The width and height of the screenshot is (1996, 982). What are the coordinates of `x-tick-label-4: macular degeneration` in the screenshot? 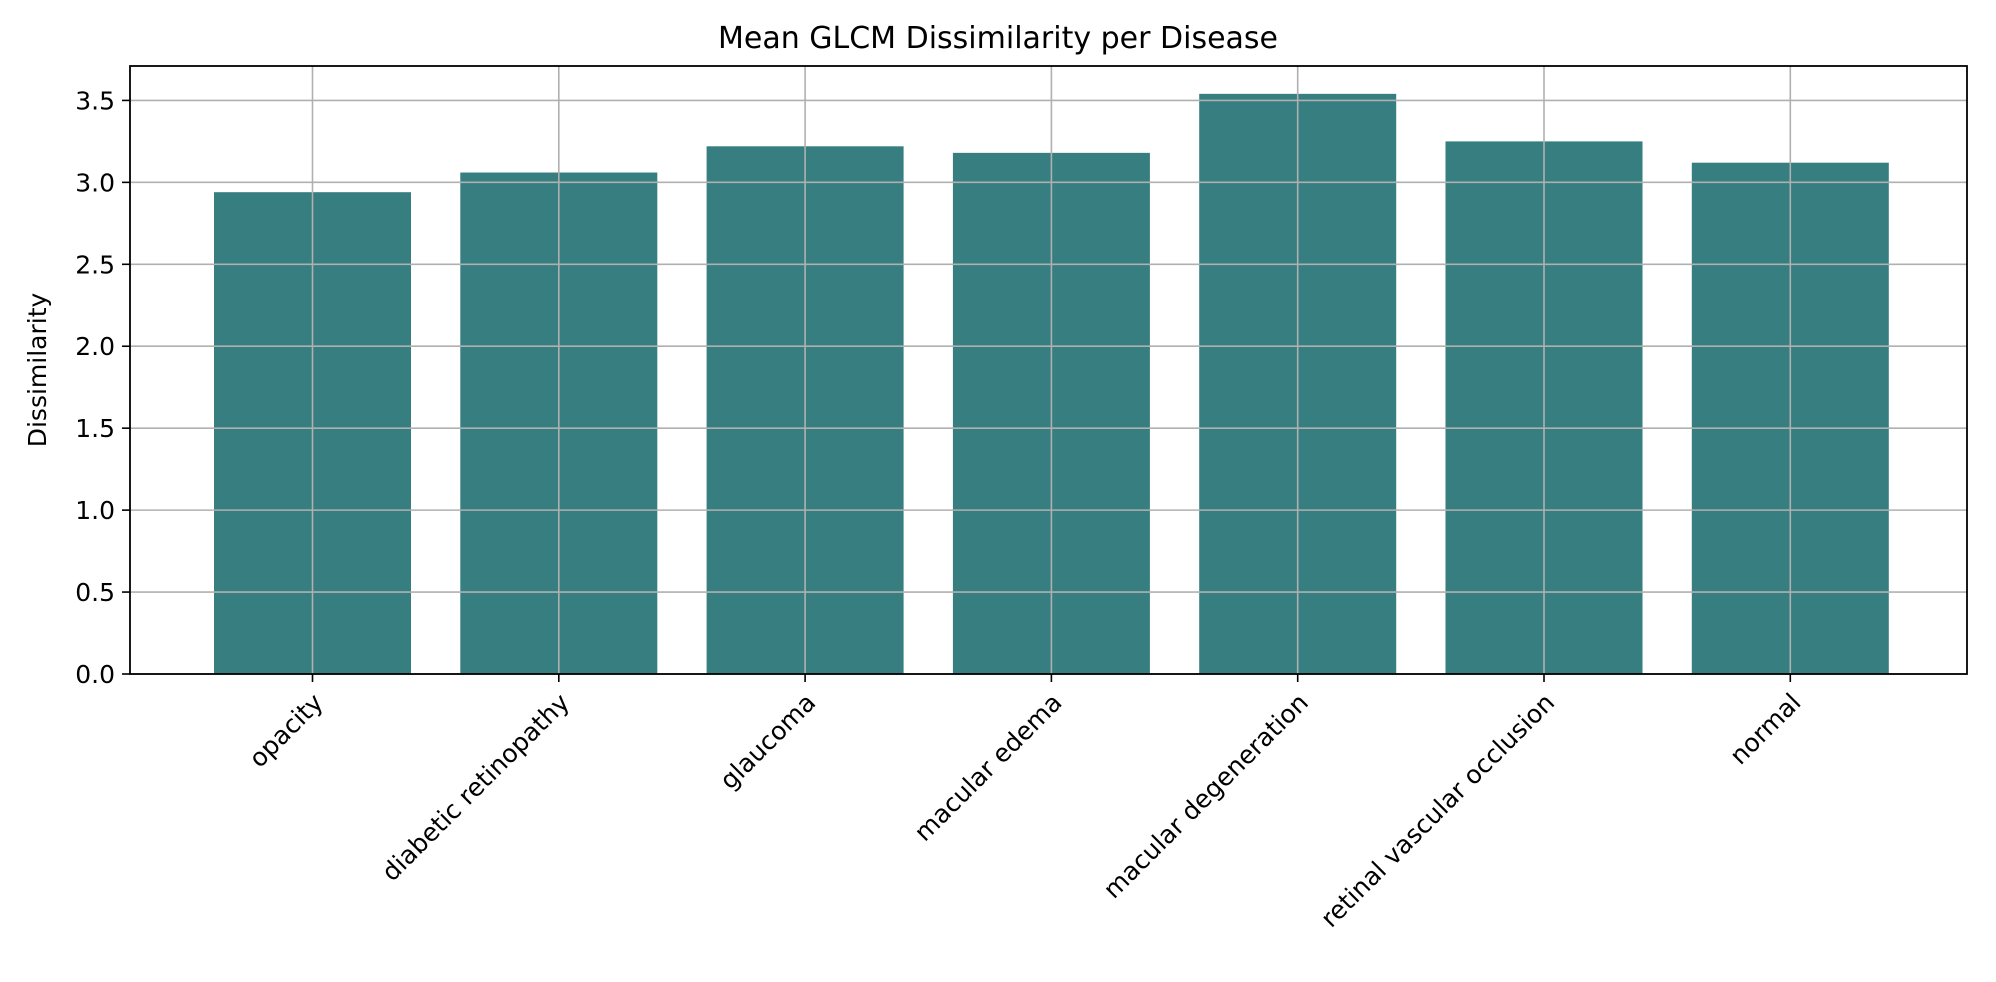 It's located at (1206, 796).